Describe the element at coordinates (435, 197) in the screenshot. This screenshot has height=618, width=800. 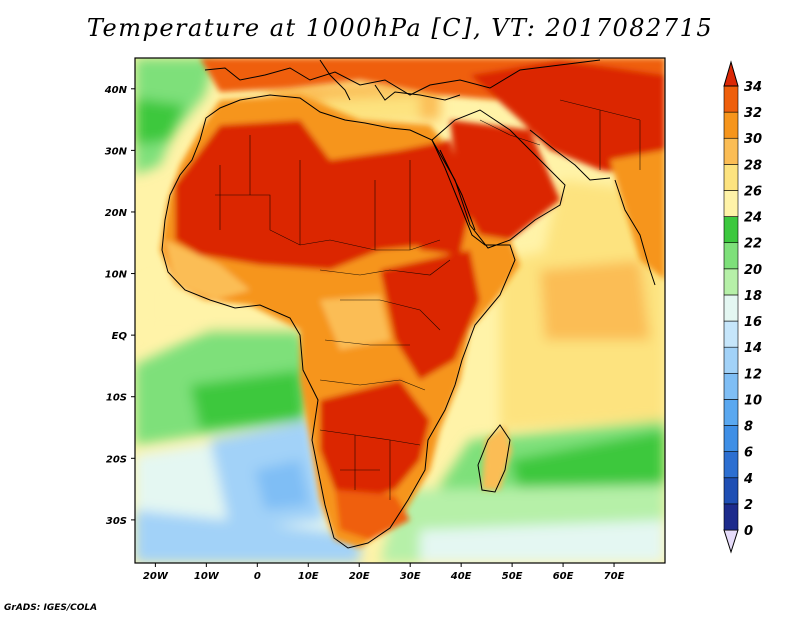
I see `egypt-sudan-hot` at that location.